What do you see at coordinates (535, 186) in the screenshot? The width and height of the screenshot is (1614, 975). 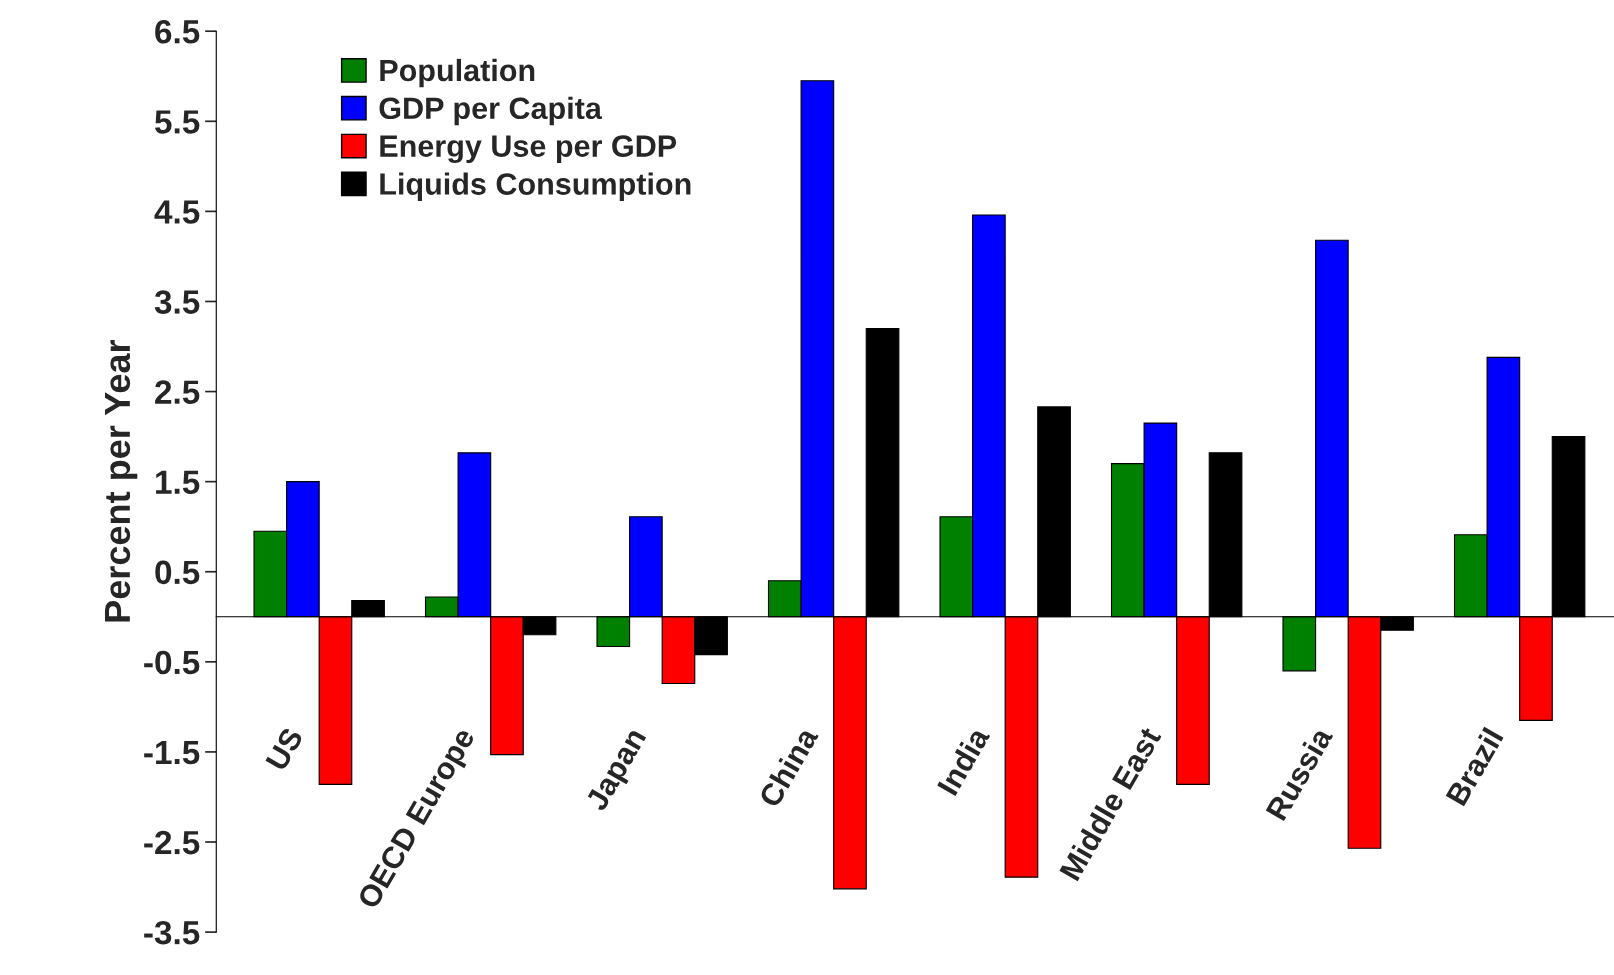 I see `legend-label: Liquids Consumption` at bounding box center [535, 186].